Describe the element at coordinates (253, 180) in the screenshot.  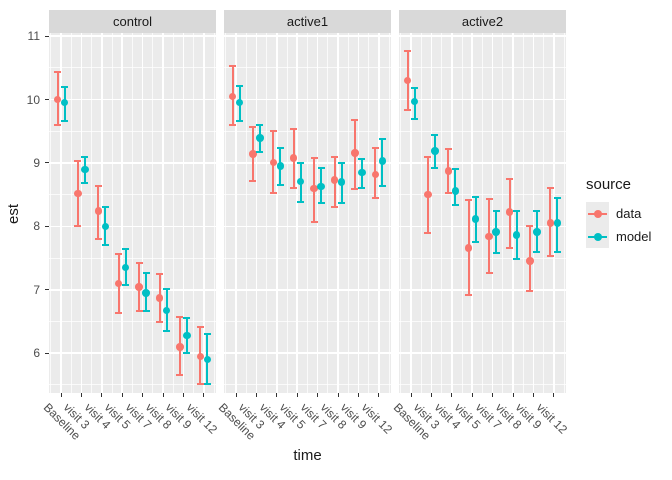
I see `pointrange-data-active1-visit-3-cap-bottom` at that location.